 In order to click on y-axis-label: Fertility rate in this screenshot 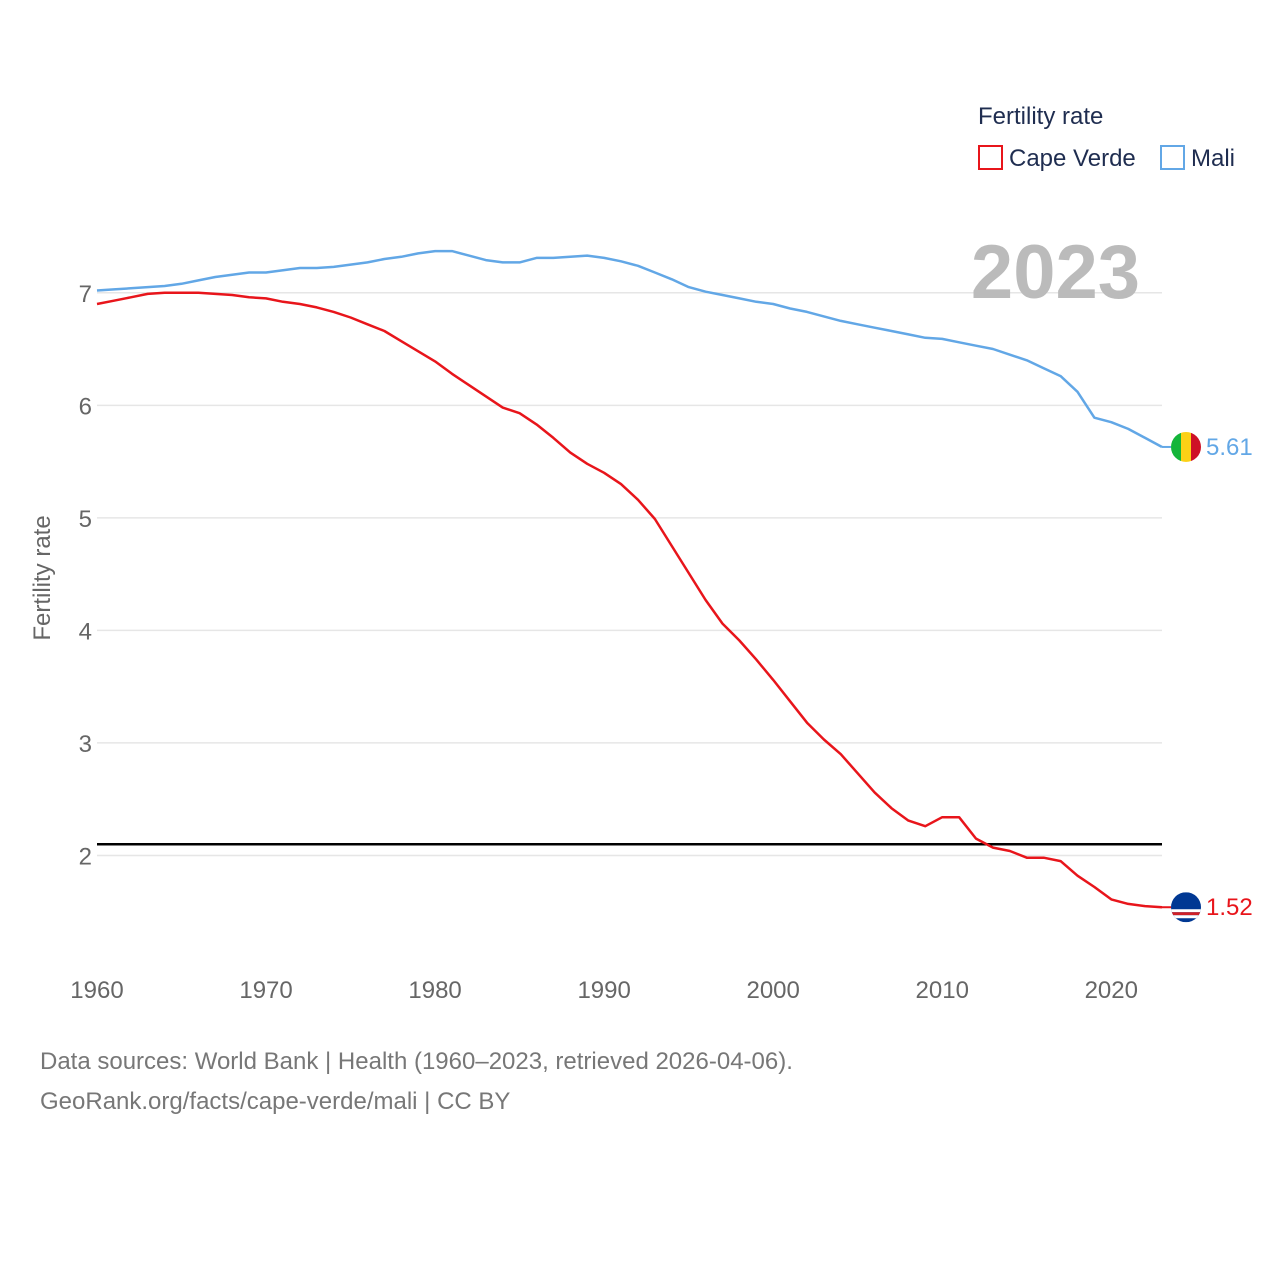, I will do `click(42, 577)`.